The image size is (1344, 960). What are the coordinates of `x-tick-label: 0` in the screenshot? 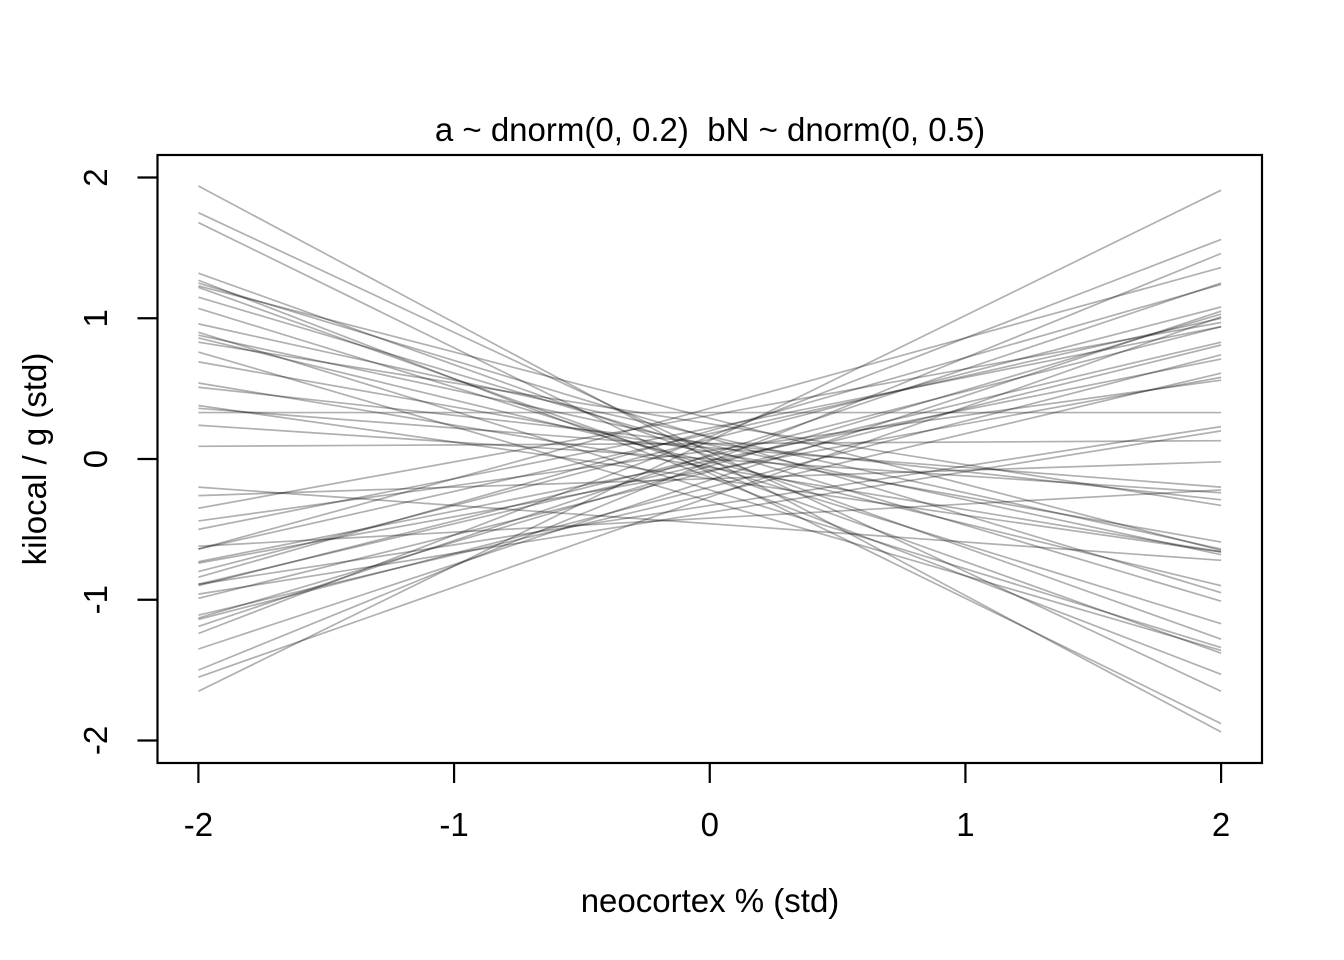 It's located at (710, 824).